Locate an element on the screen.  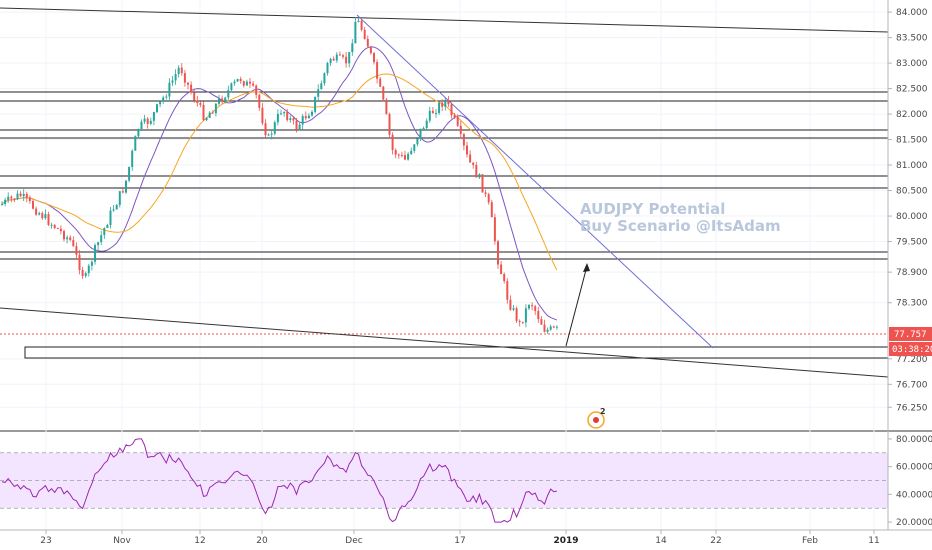
event-ring is located at coordinates (596, 420).